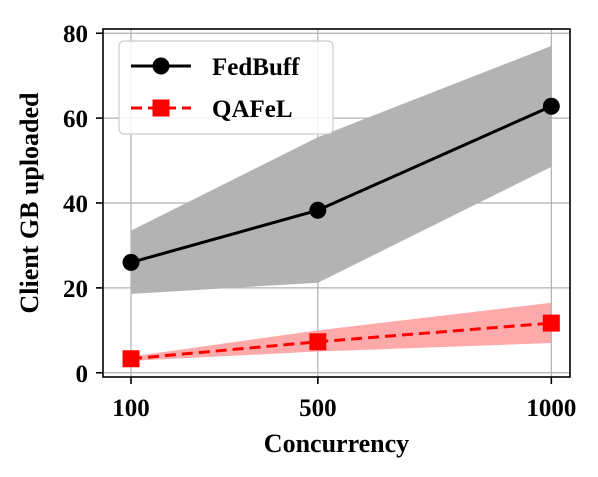 The height and width of the screenshot is (477, 598). What do you see at coordinates (75, 119) in the screenshot?
I see `y-tick-label-60: 60` at bounding box center [75, 119].